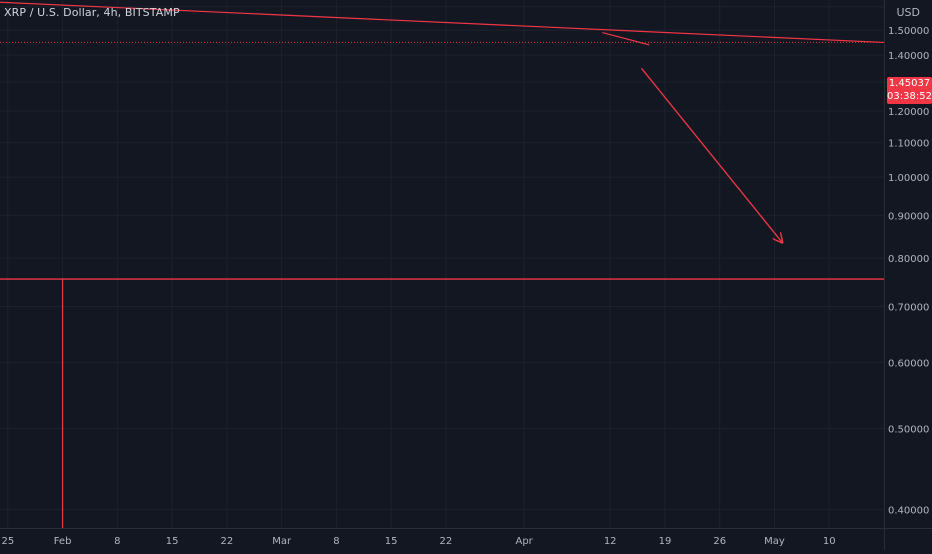 This screenshot has height=554, width=932. What do you see at coordinates (719, 541) in the screenshot?
I see `time-tick-label: 26` at bounding box center [719, 541].